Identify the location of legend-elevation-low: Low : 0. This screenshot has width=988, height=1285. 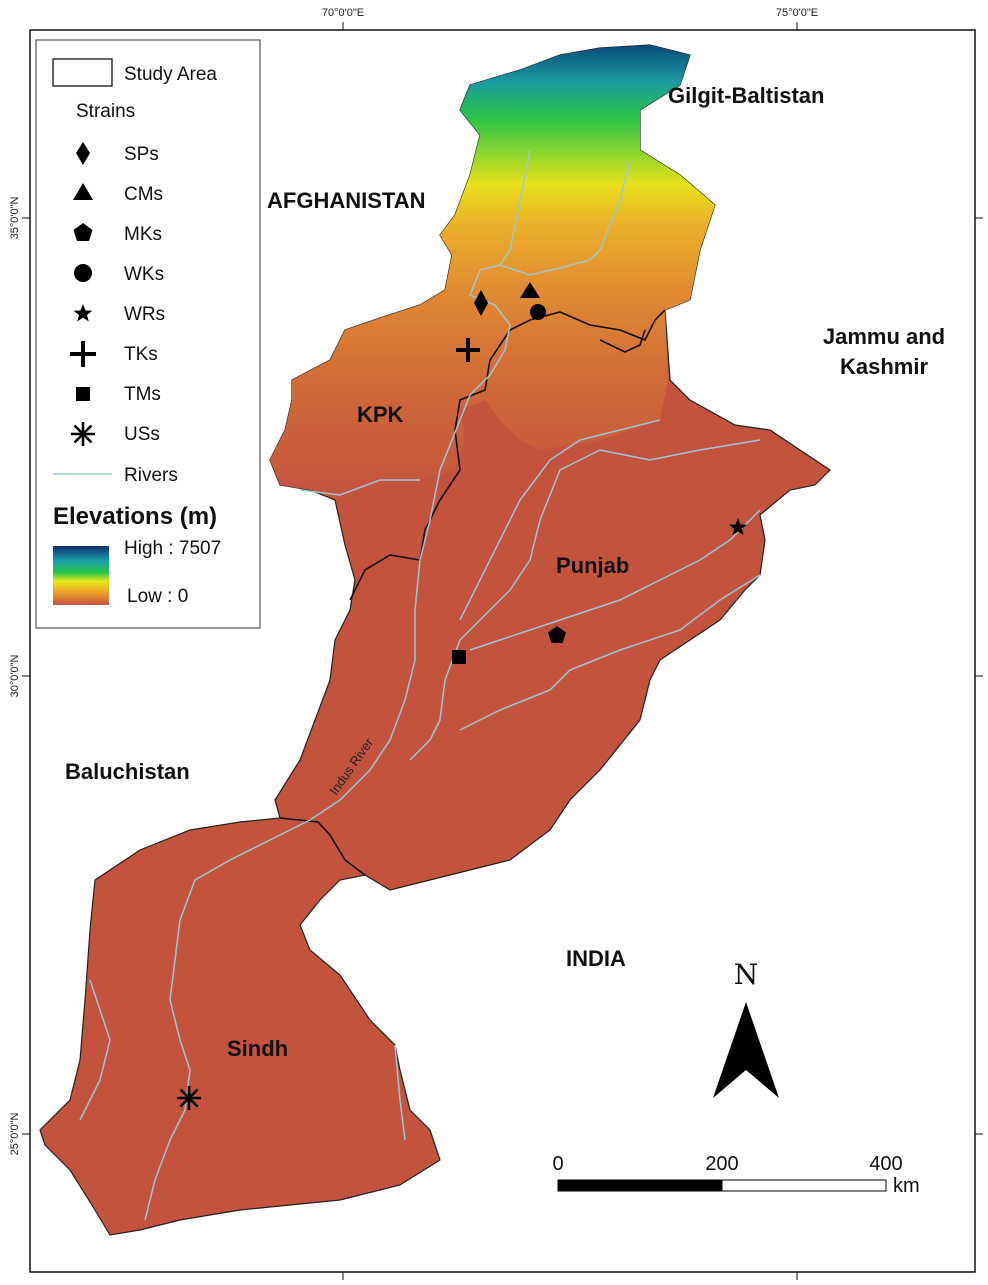
(157, 596).